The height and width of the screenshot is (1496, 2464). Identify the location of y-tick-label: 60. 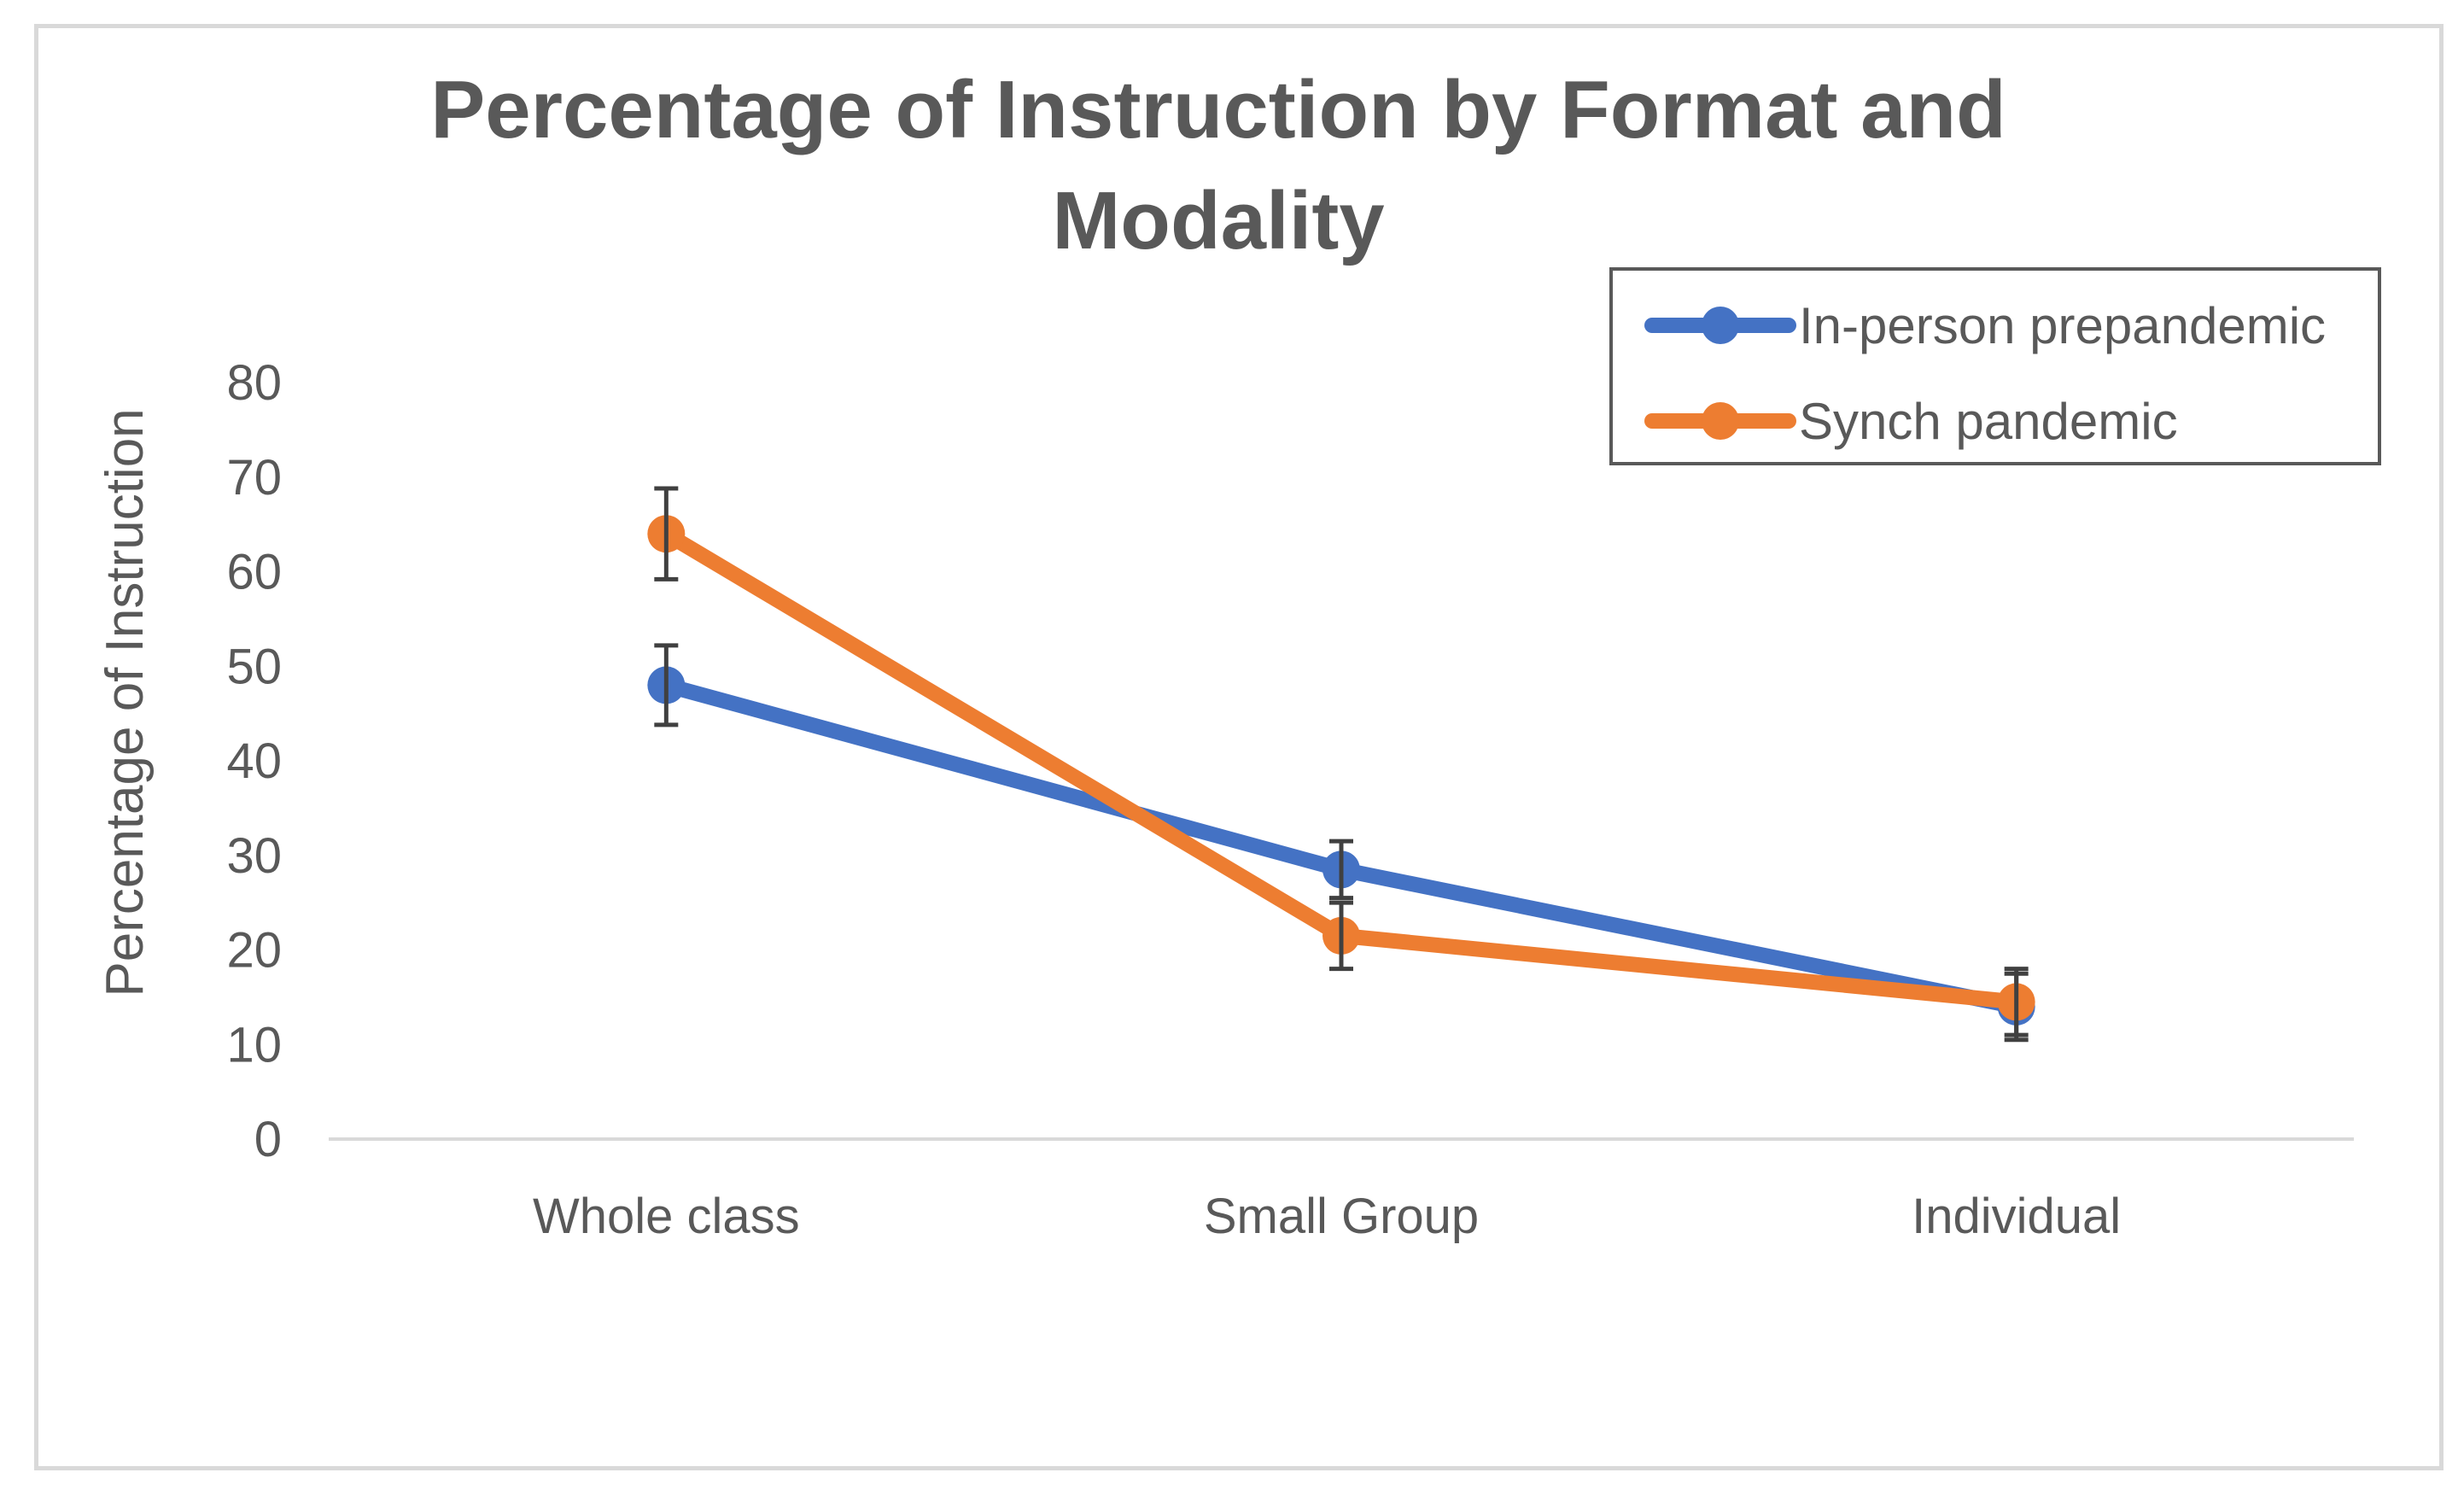
(254, 572).